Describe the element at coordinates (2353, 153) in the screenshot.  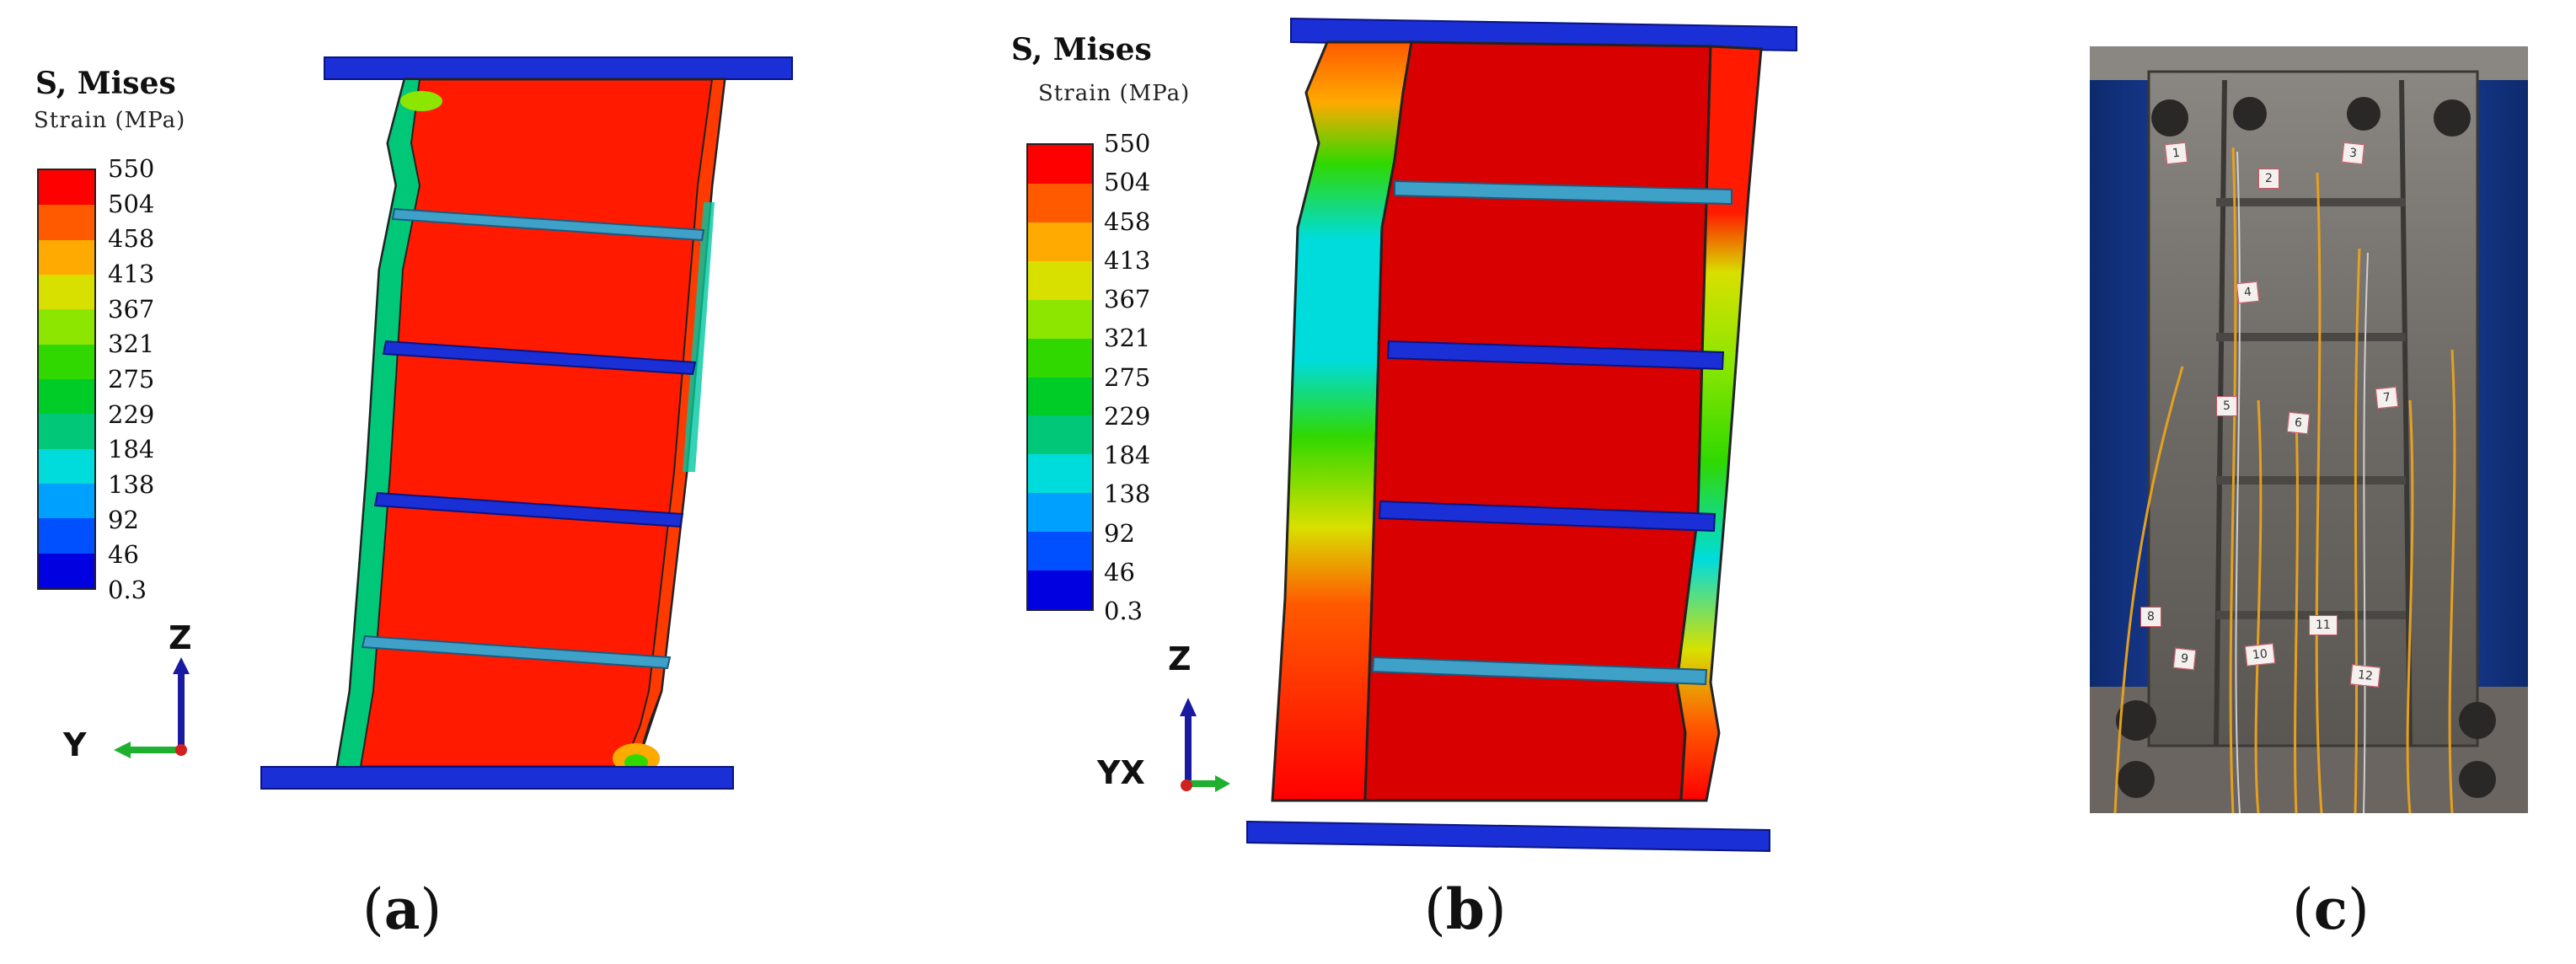
I see `gauge-tag: 3` at that location.